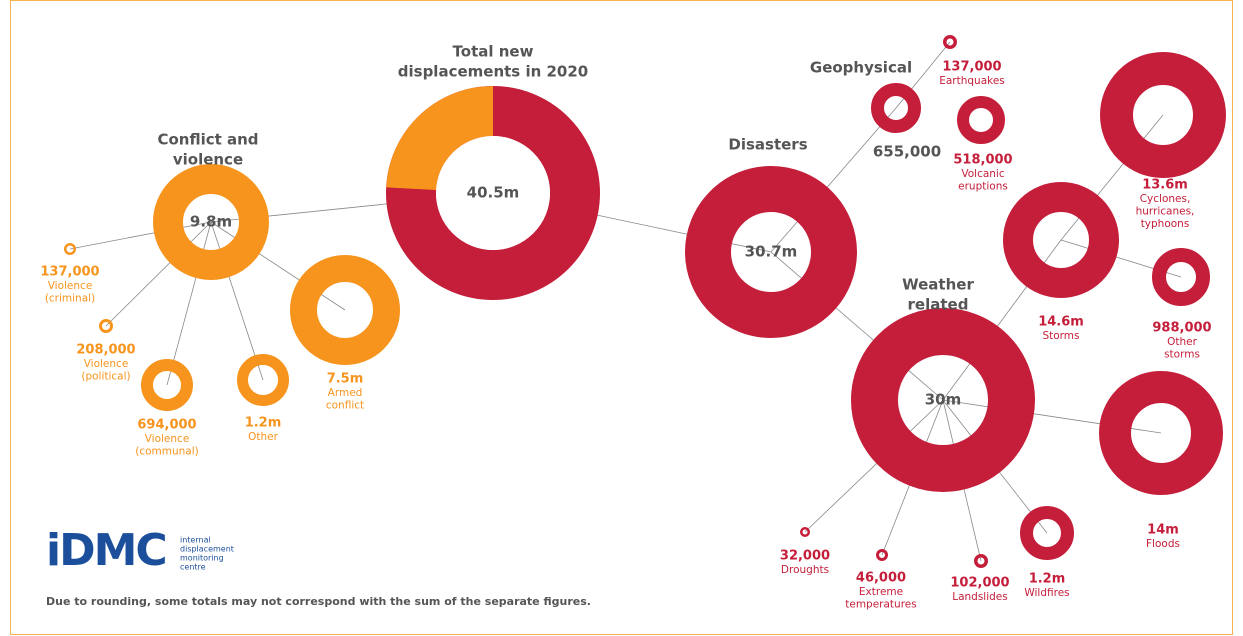 This screenshot has width=1243, height=636. I want to click on node-value: 518,000, so click(982, 160).